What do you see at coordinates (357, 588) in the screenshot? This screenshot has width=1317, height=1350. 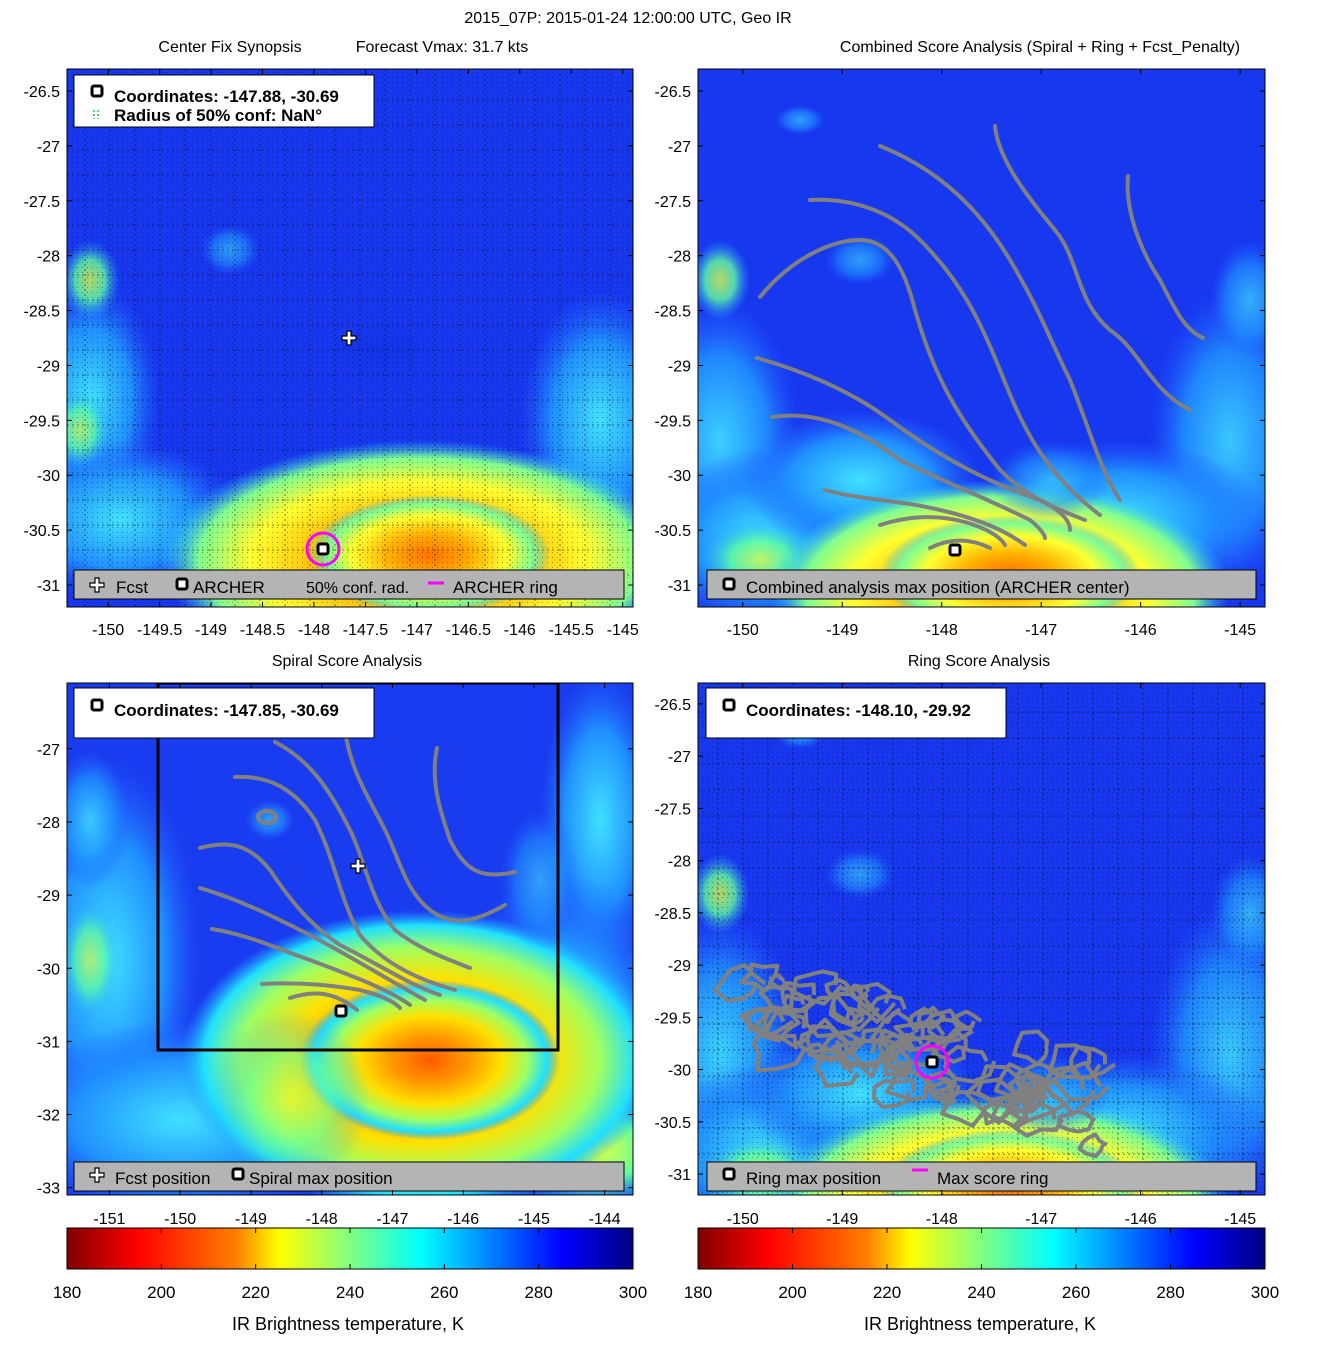 I see `legend-conf-rad: 50% conf. rad.` at bounding box center [357, 588].